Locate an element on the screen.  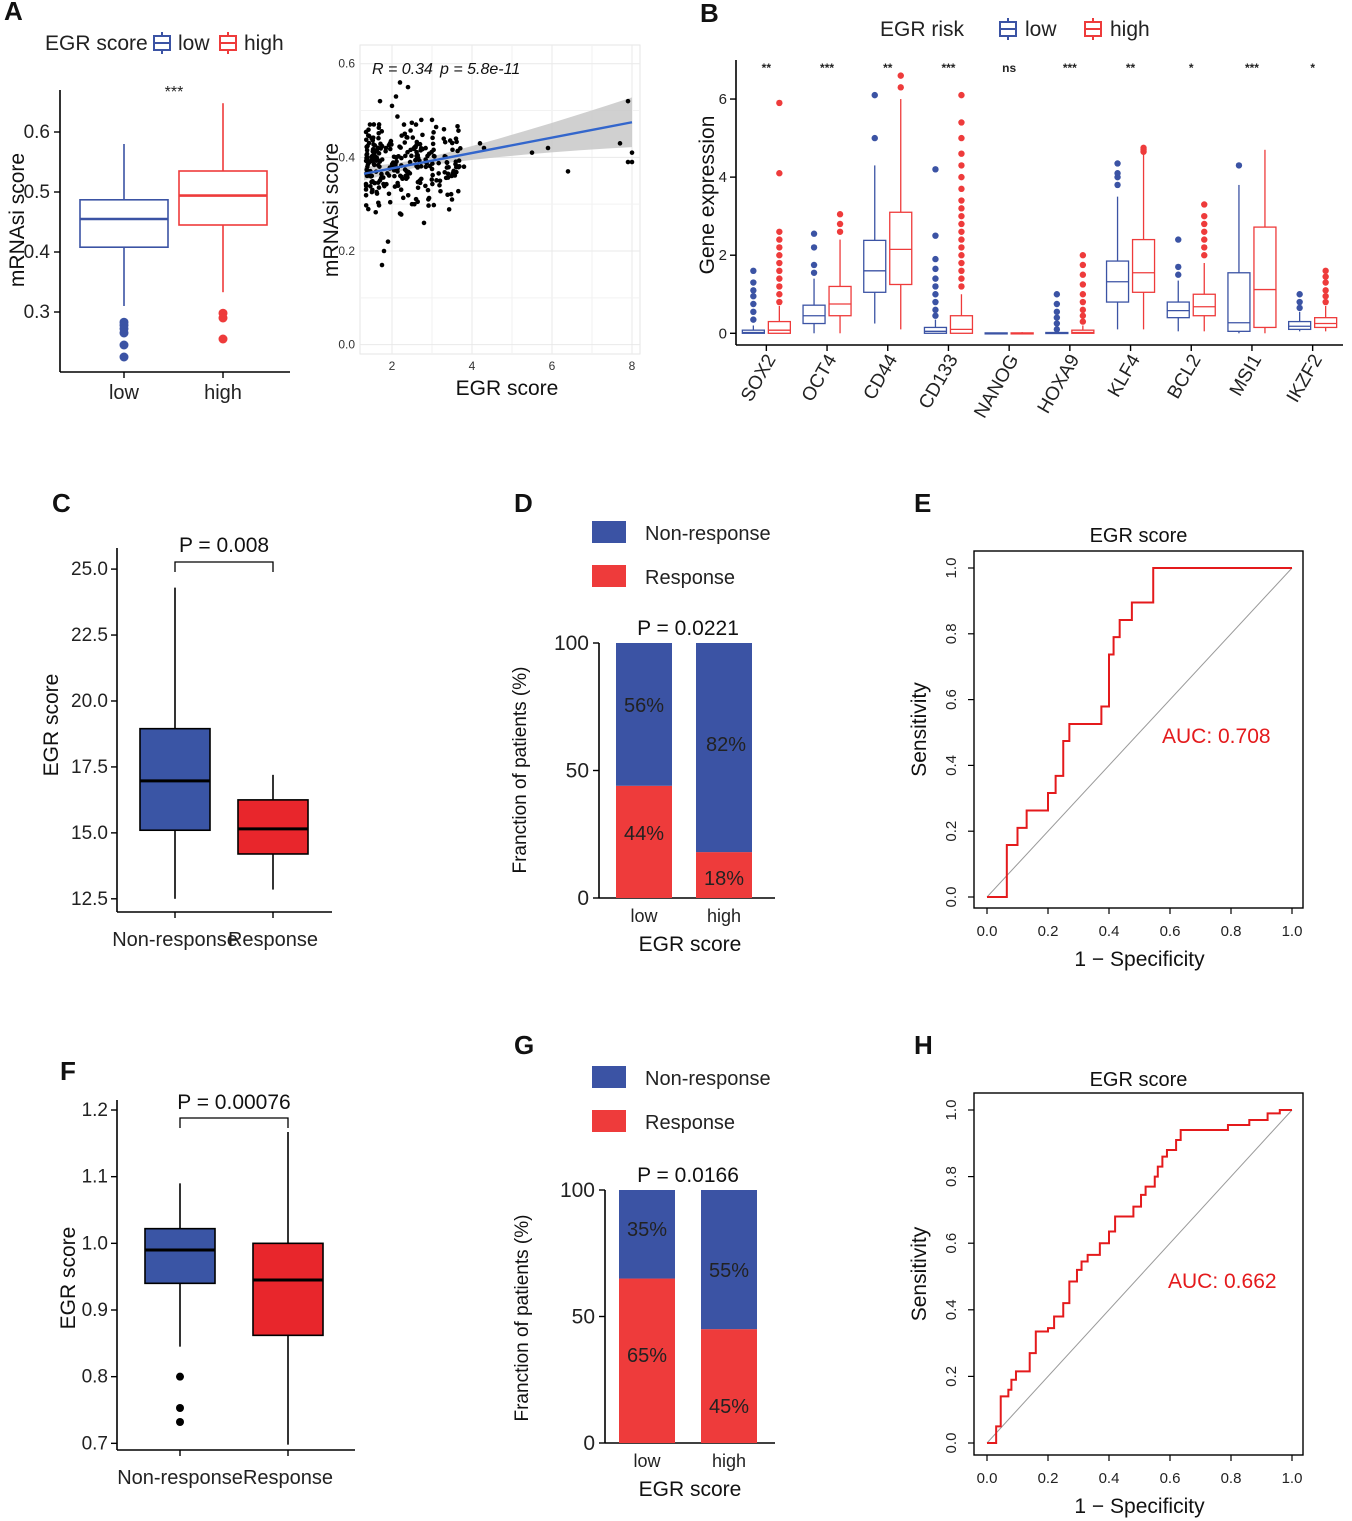
legend-key-nonresponse-g is located at coordinates (609, 1077).